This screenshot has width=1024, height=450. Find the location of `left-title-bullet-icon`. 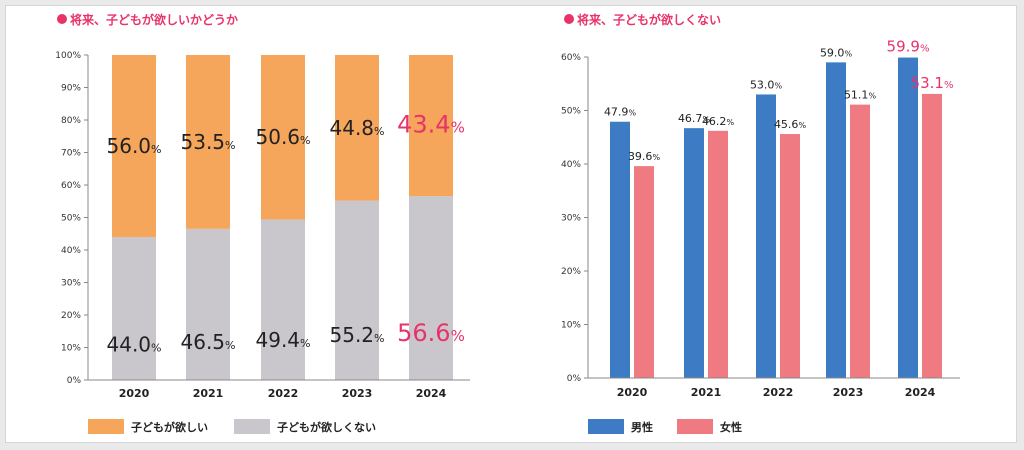

left-title-bullet-icon is located at coordinates (62, 19).